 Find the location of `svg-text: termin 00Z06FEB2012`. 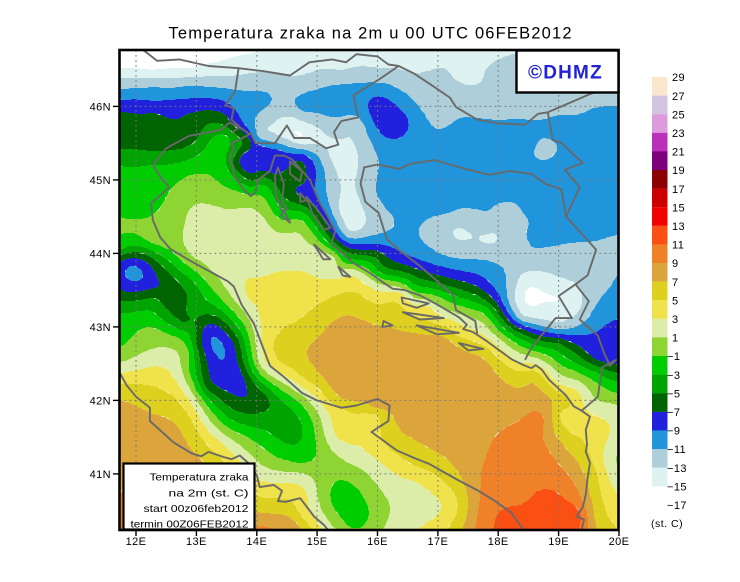

svg-text: termin 00Z06FEB2012 is located at coordinates (190, 525).